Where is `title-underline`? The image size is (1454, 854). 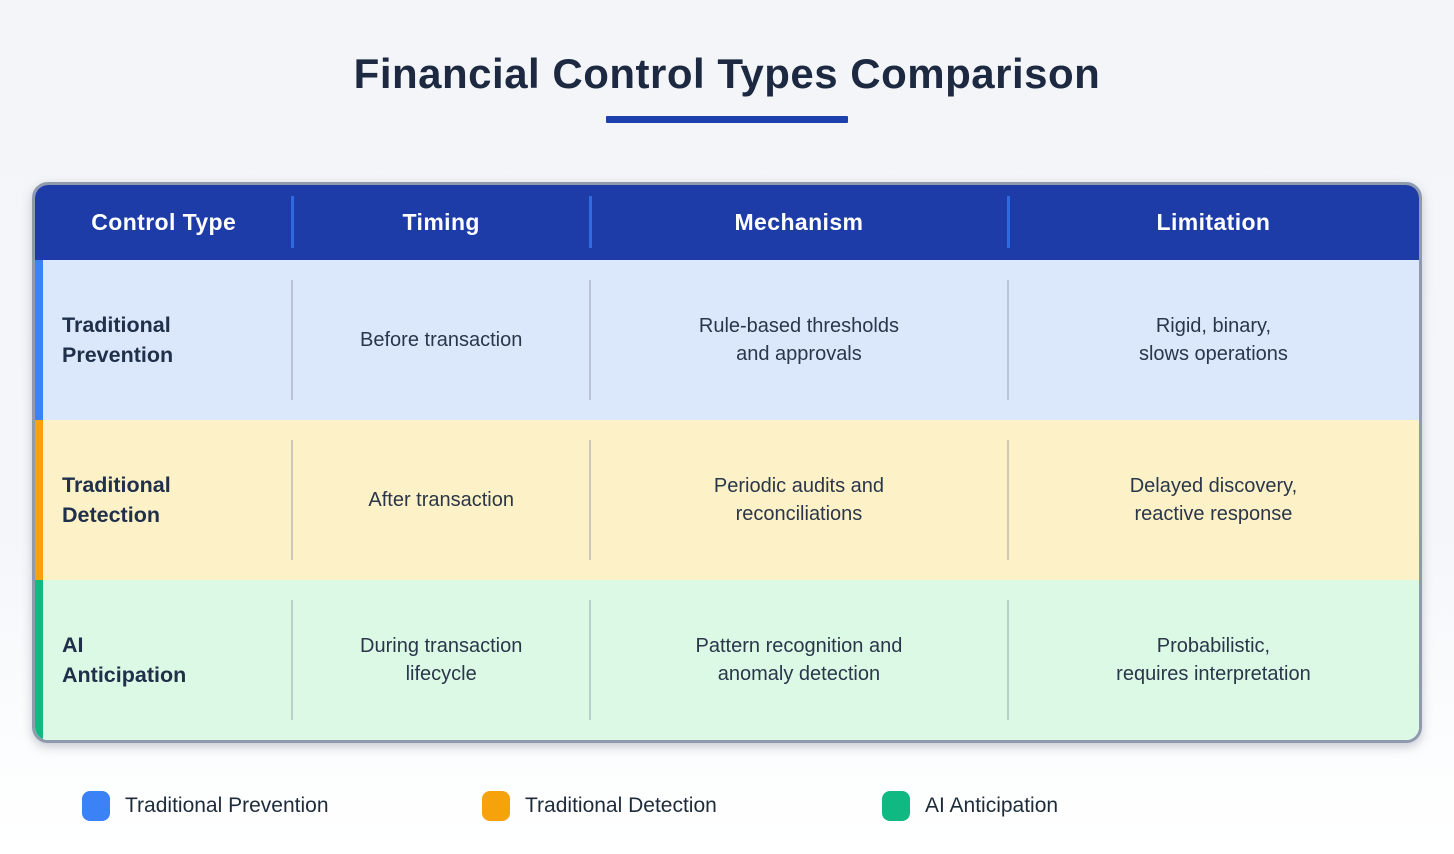 title-underline is located at coordinates (727, 120).